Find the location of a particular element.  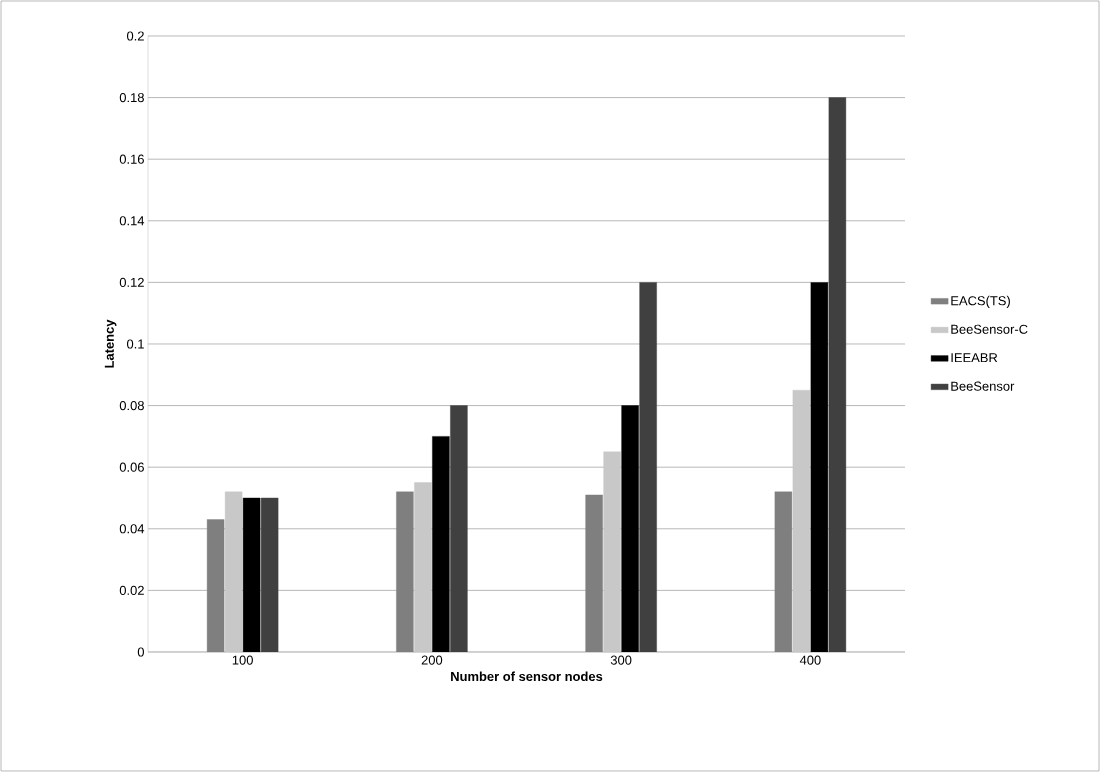

y-tick-label: 0.08 is located at coordinates (131, 406).